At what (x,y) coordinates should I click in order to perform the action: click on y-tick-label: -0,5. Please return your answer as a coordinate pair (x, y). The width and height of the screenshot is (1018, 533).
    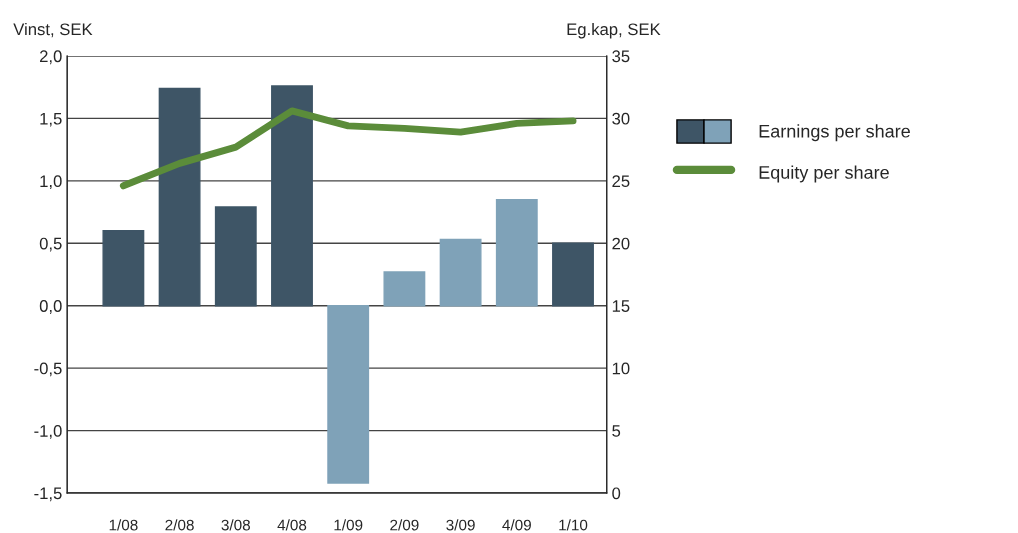
    Looking at the image, I should click on (48, 369).